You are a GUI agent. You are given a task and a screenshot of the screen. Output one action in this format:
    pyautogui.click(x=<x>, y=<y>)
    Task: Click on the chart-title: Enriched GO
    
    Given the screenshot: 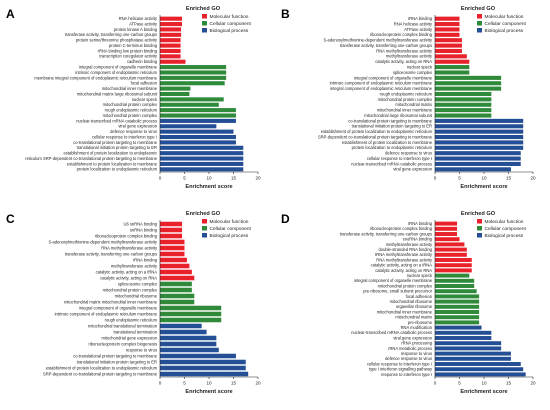 What is the action you would take?
    pyautogui.click(x=478, y=9)
    